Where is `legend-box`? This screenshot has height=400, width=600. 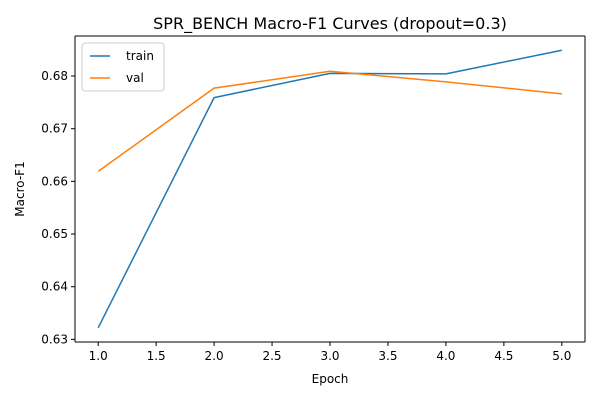
legend-box is located at coordinates (123, 67).